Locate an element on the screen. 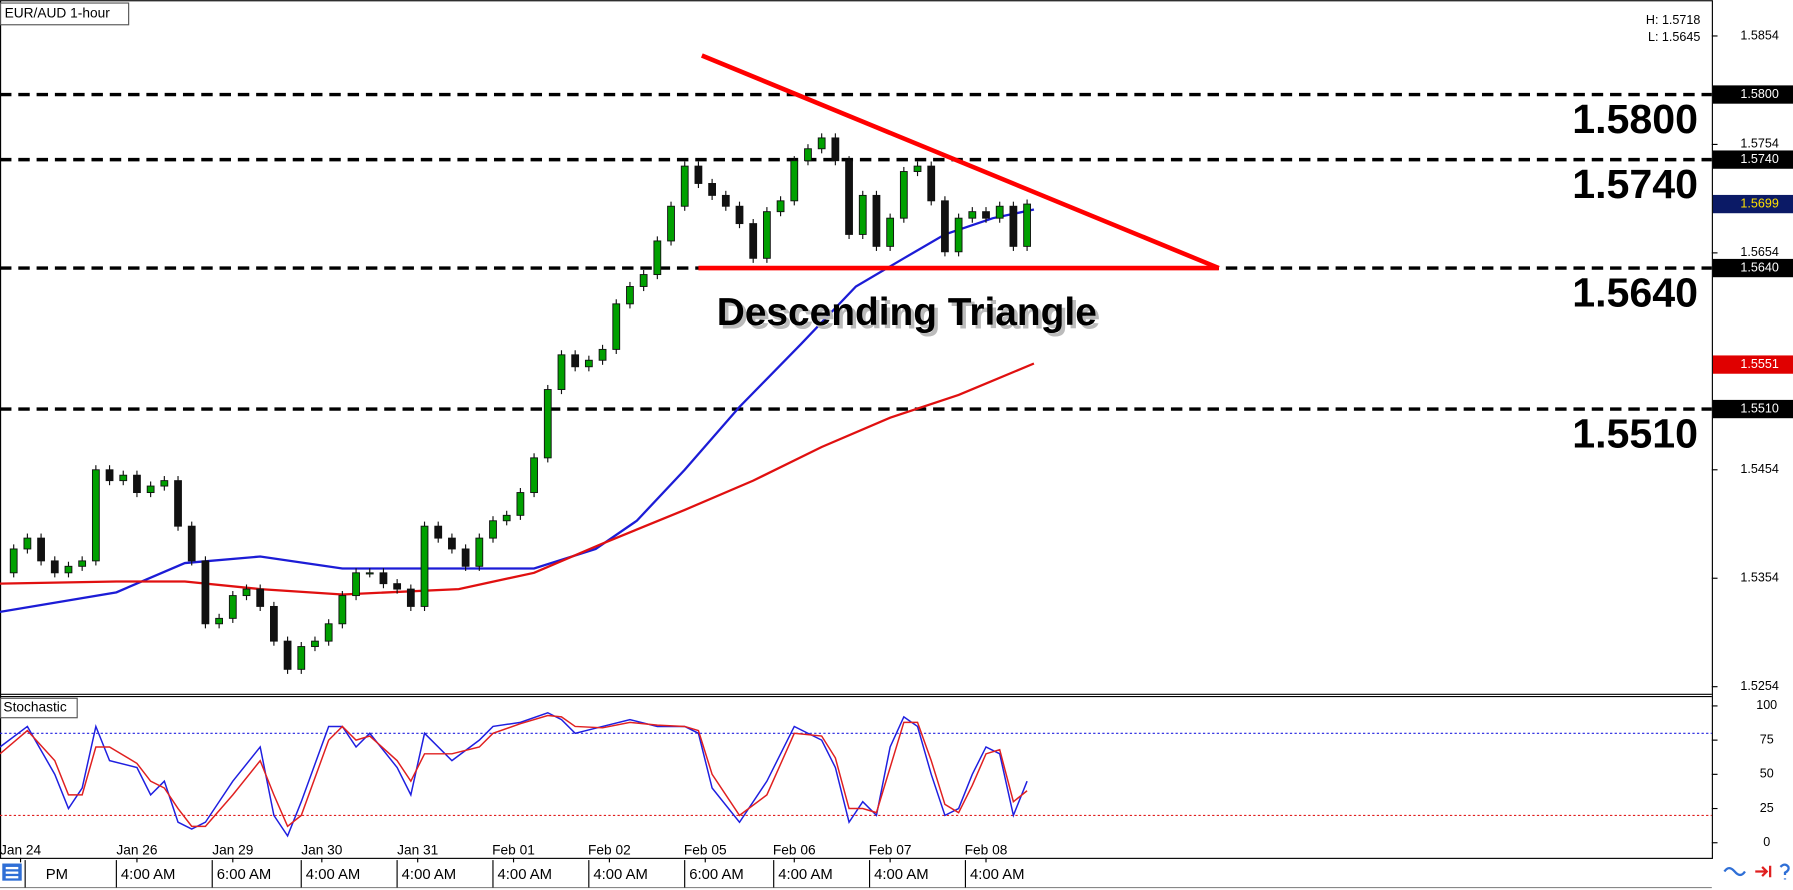  axis-price-label: 1.5510 is located at coordinates (1759, 408).